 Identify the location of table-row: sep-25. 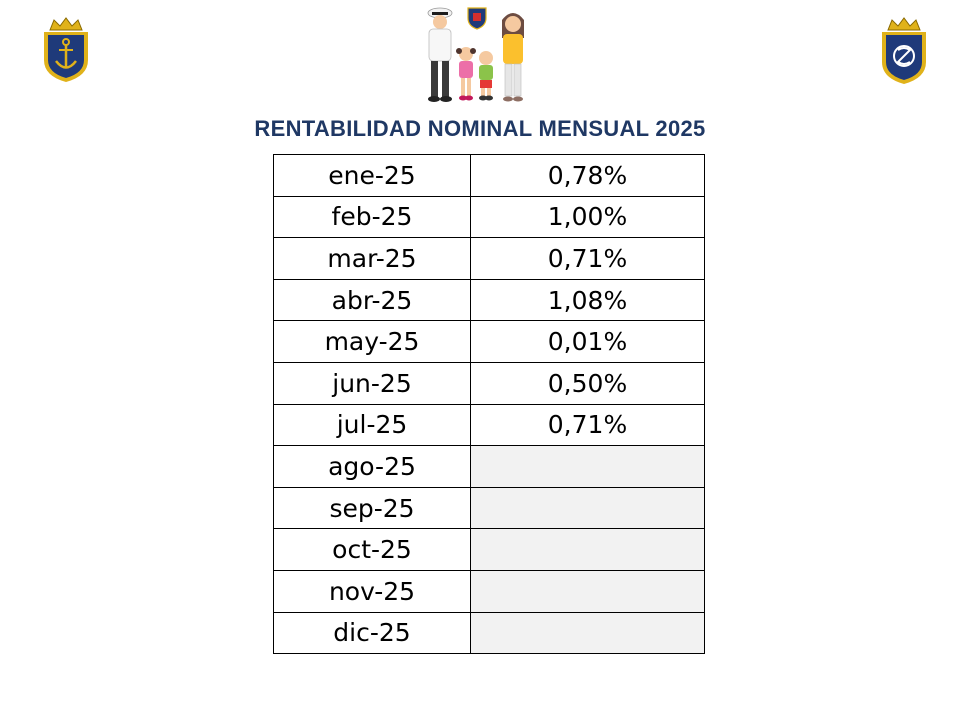
(489, 508).